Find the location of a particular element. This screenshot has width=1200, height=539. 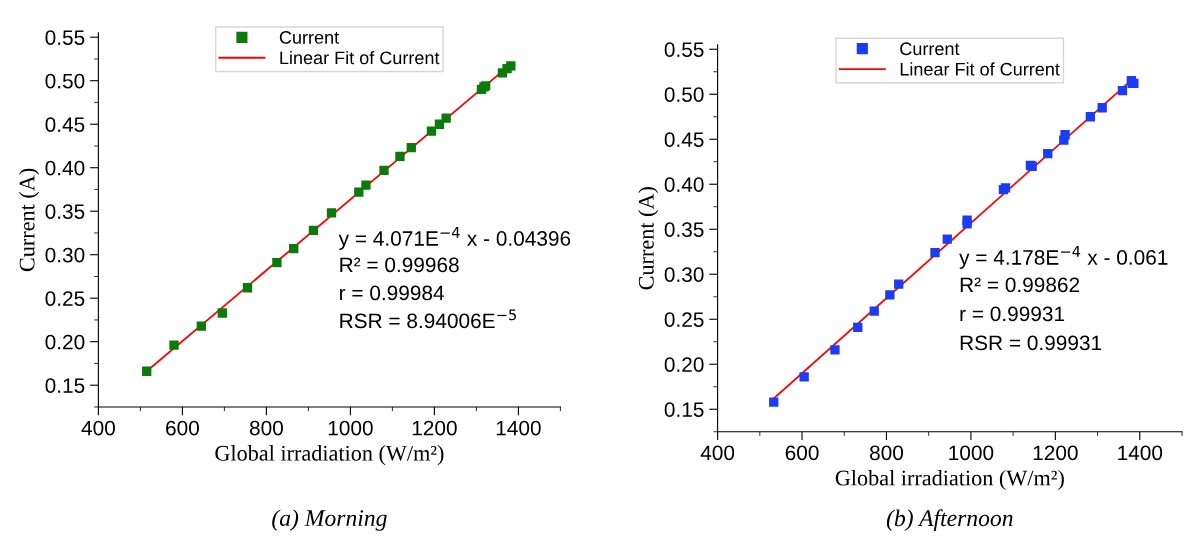

annotation: r = 0.99984 is located at coordinates (392, 293).